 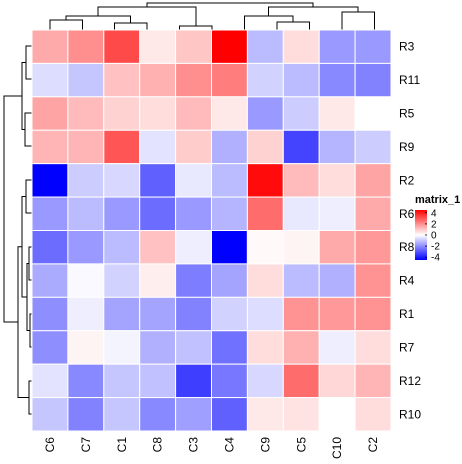 What do you see at coordinates (86, 445) in the screenshot?
I see `column-label-c7: C7` at bounding box center [86, 445].